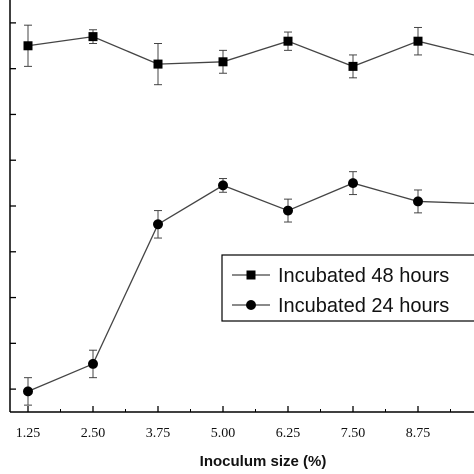  What do you see at coordinates (363, 306) in the screenshot?
I see `legend-label: Incubated 24 hours` at bounding box center [363, 306].